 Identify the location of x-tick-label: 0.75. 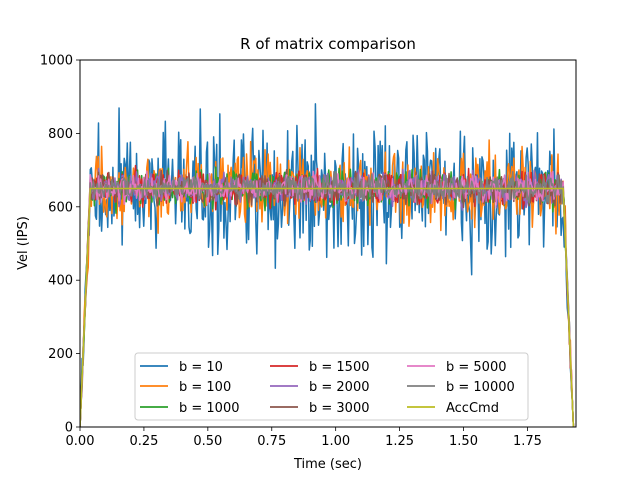
(271, 441).